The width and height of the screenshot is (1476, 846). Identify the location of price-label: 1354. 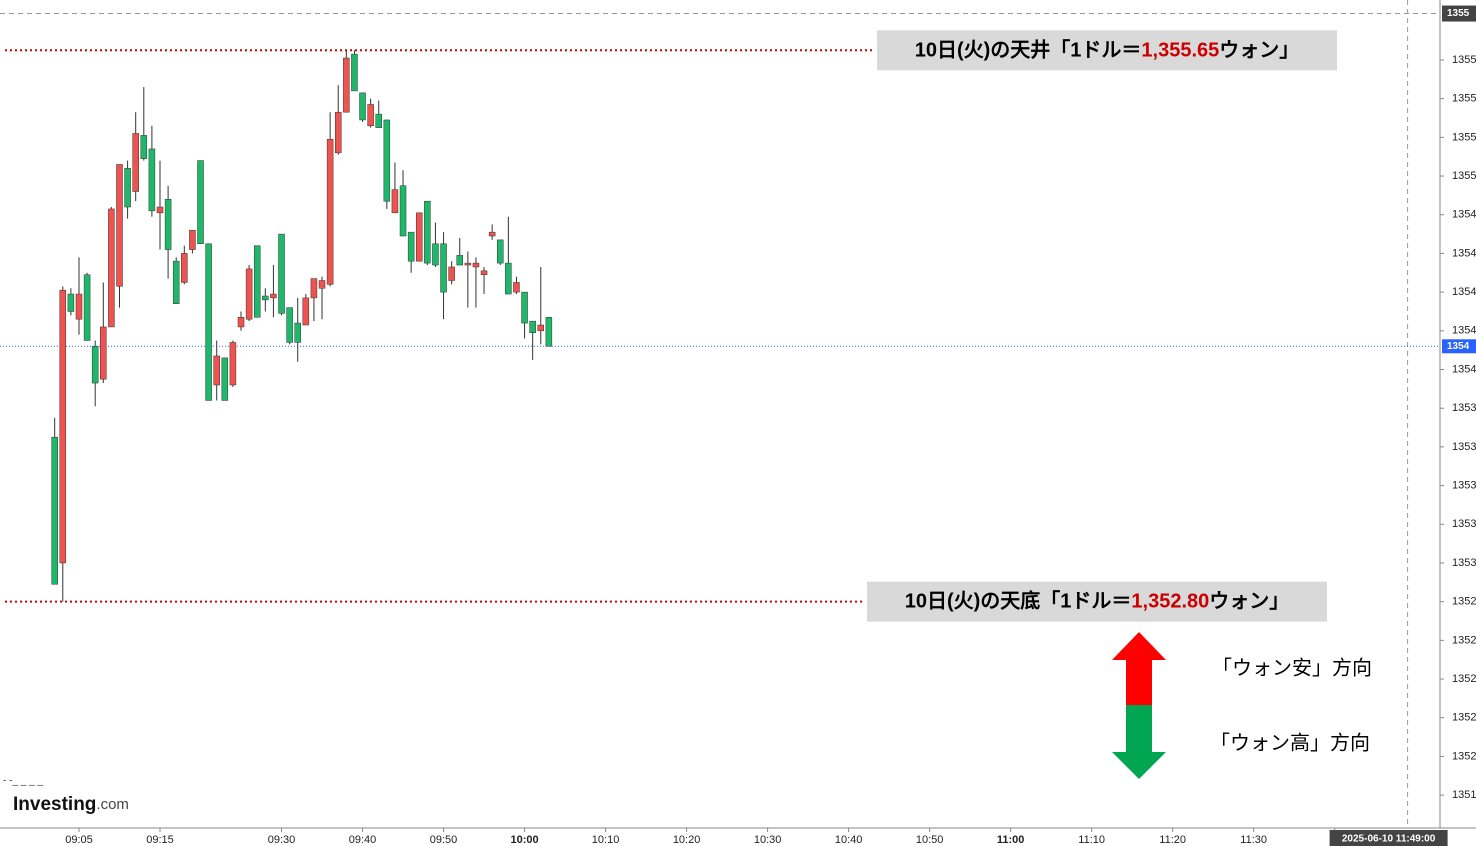
(1458, 346).